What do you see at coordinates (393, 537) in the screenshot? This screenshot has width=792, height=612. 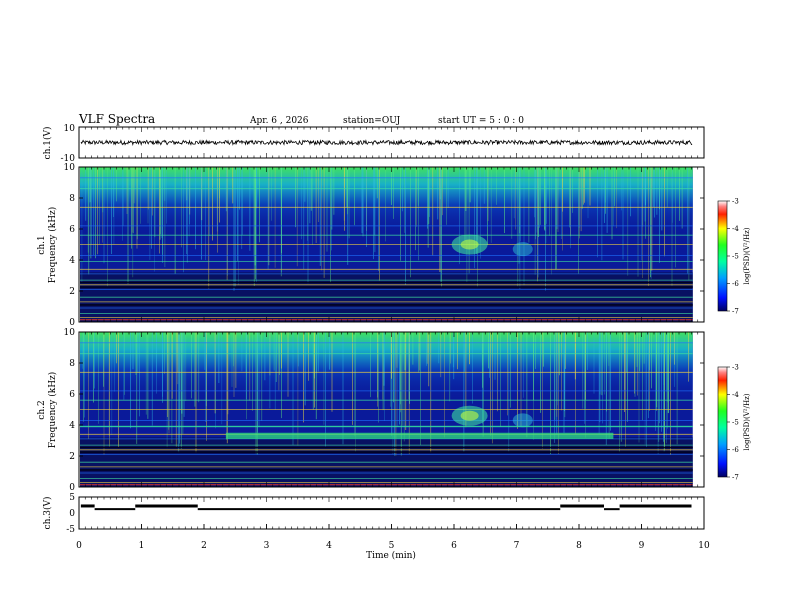 I see `time-axis-ticks: 0 1 2 3 4 5 6 7 8 9 10` at bounding box center [393, 537].